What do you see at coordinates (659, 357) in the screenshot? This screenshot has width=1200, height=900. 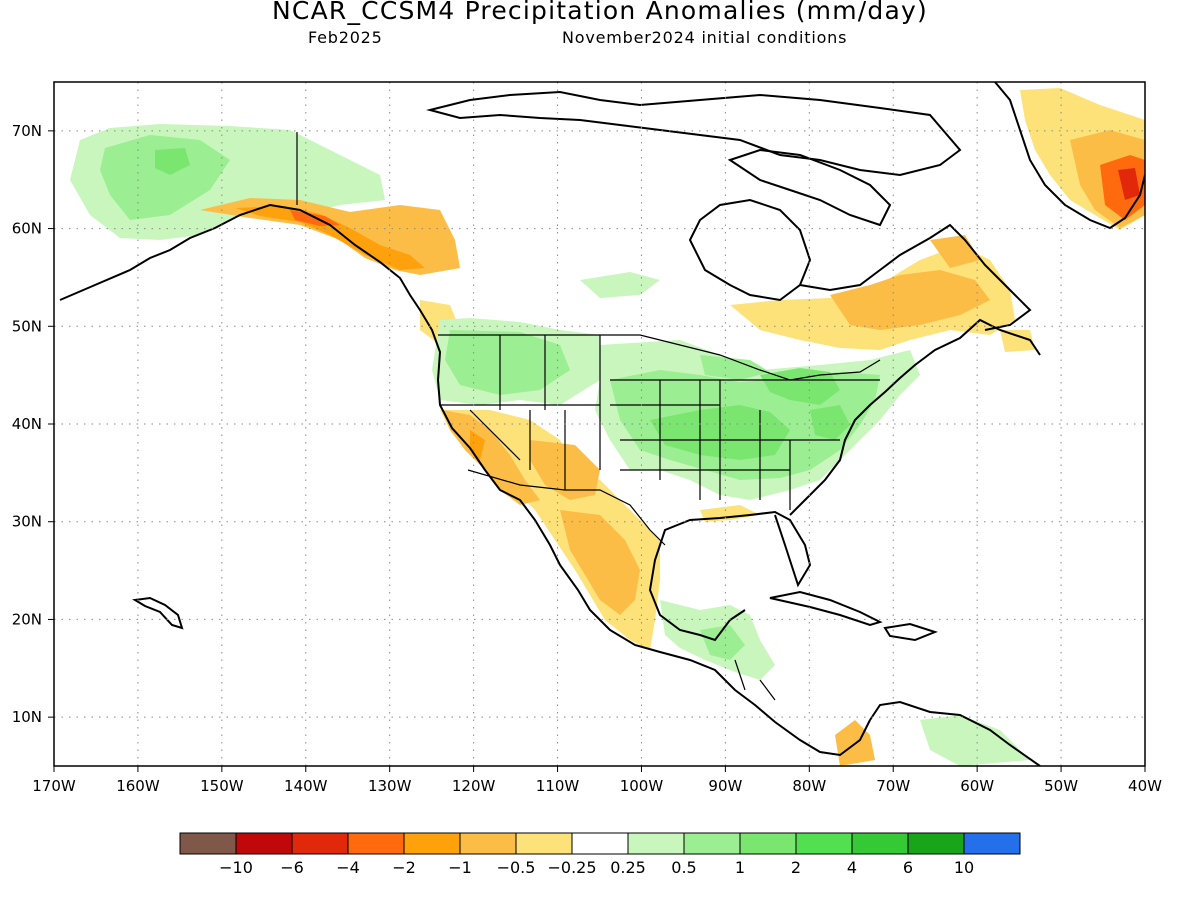 I see `border-us-canada` at bounding box center [659, 357].